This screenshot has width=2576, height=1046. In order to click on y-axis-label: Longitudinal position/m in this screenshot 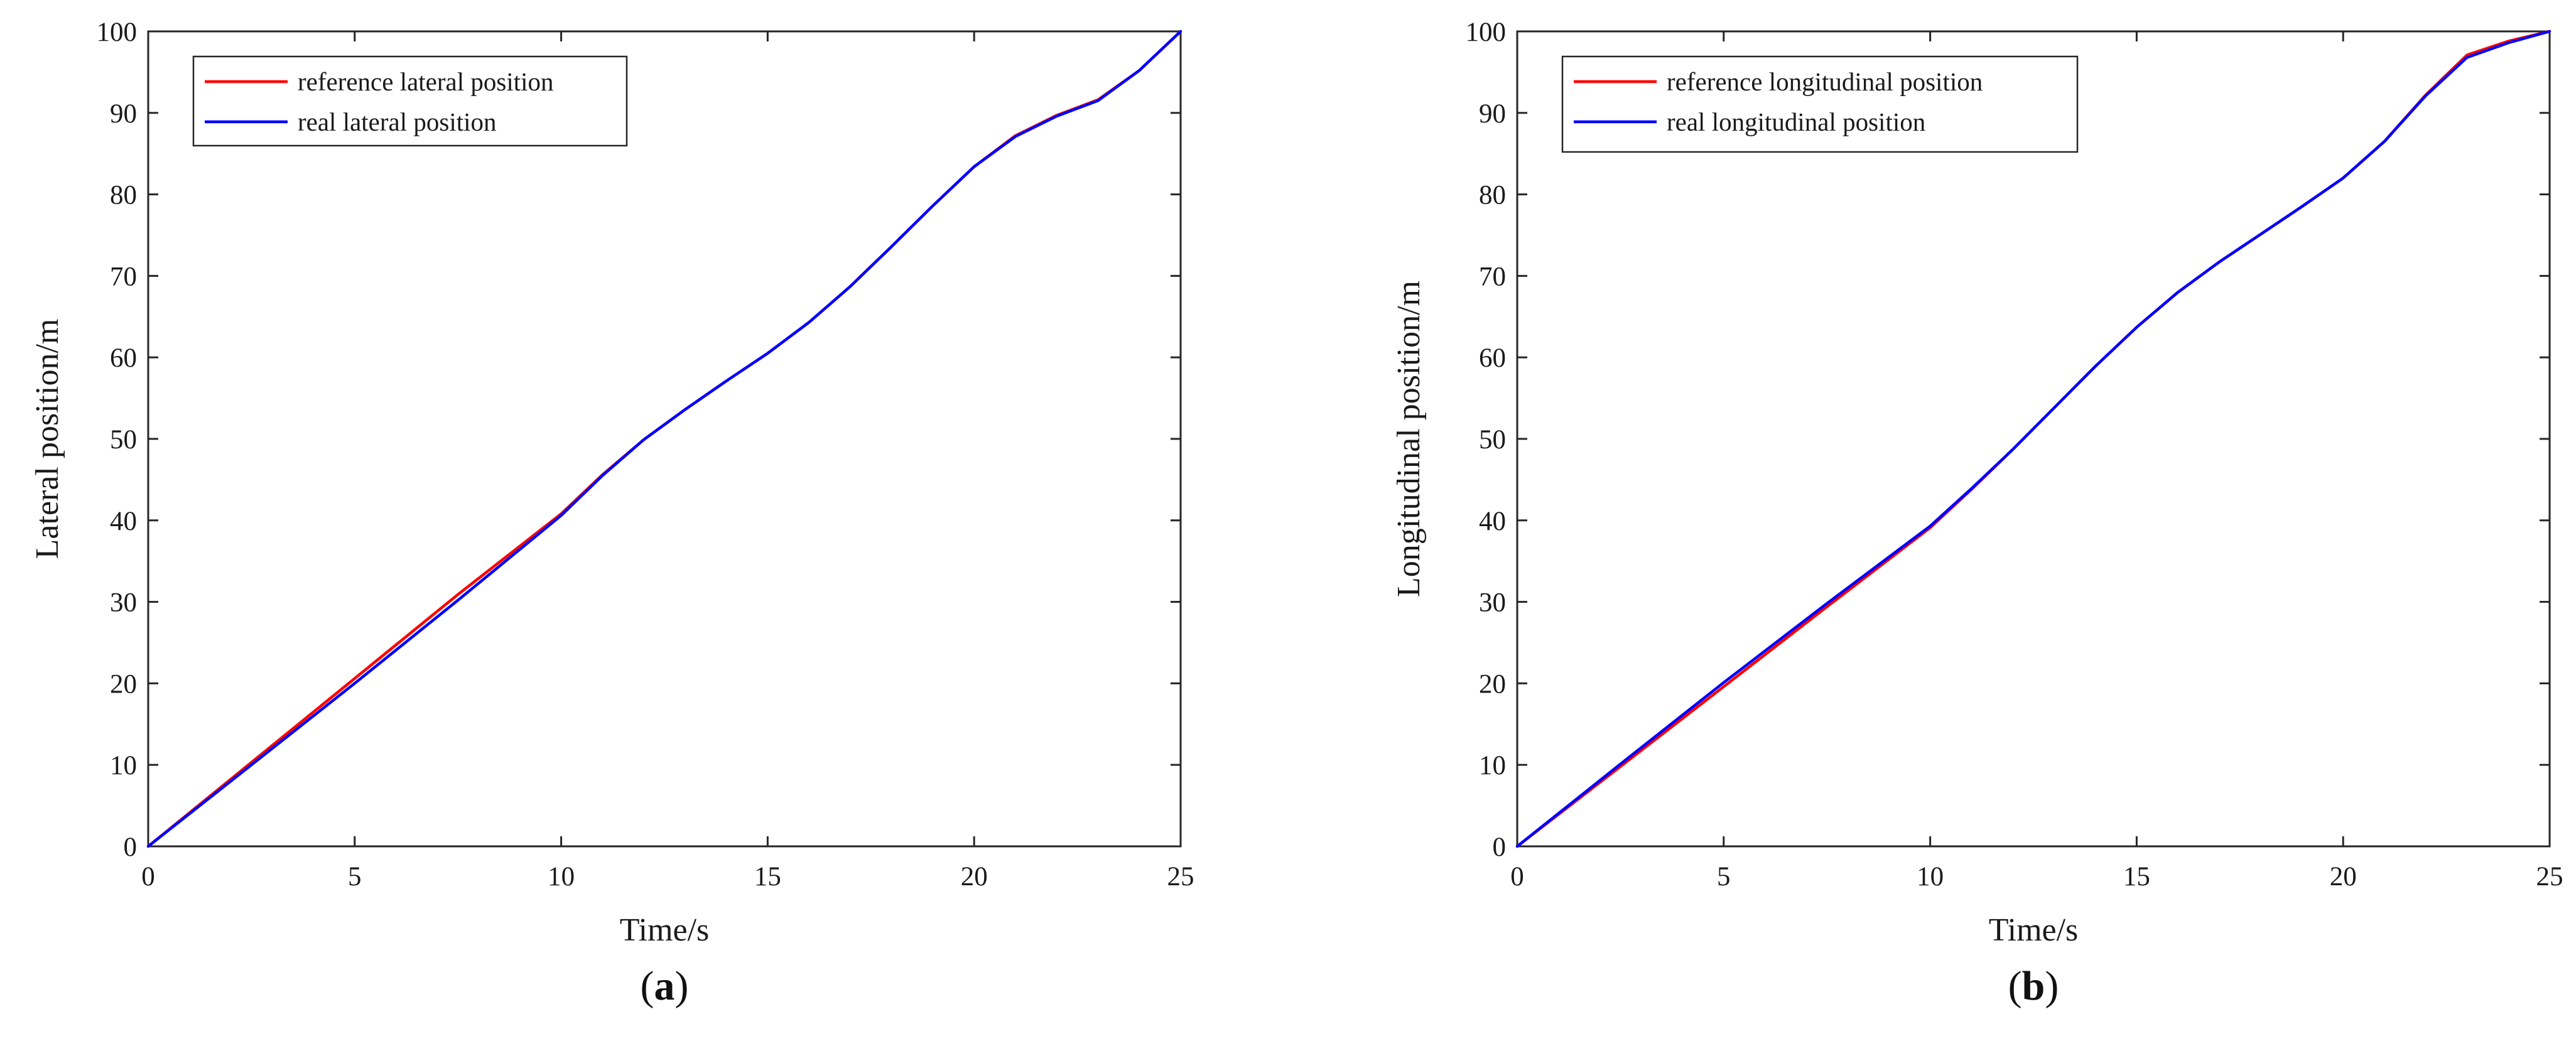, I will do `click(1409, 439)`.